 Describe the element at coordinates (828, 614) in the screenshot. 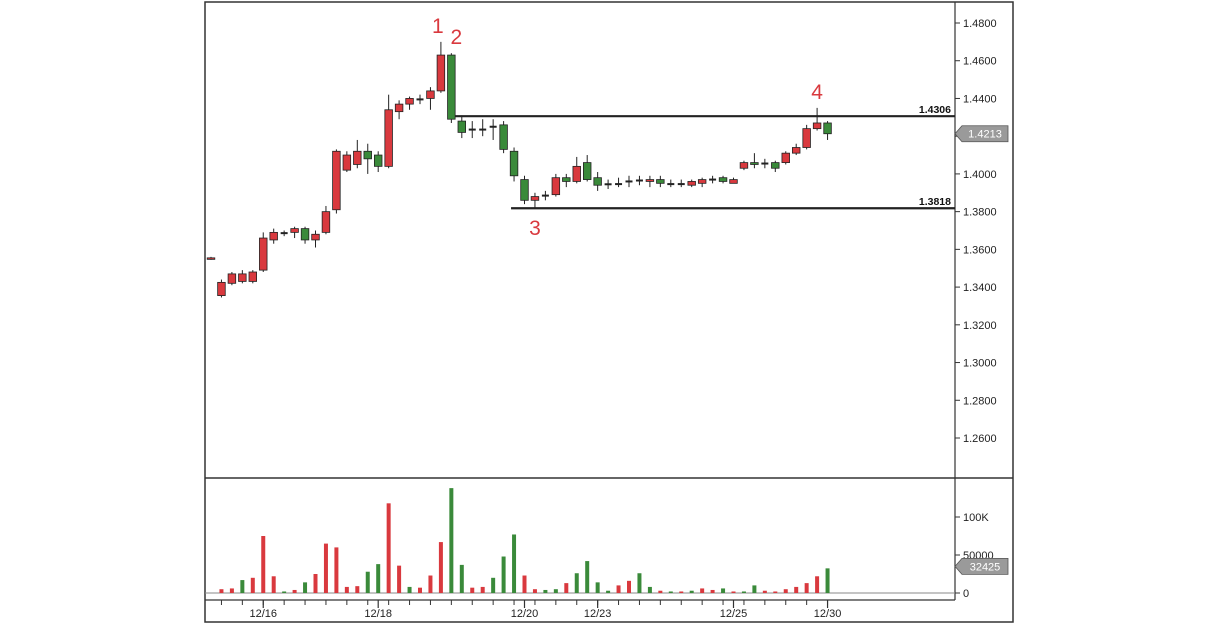

I see `time-tick-label: 12/30` at that location.